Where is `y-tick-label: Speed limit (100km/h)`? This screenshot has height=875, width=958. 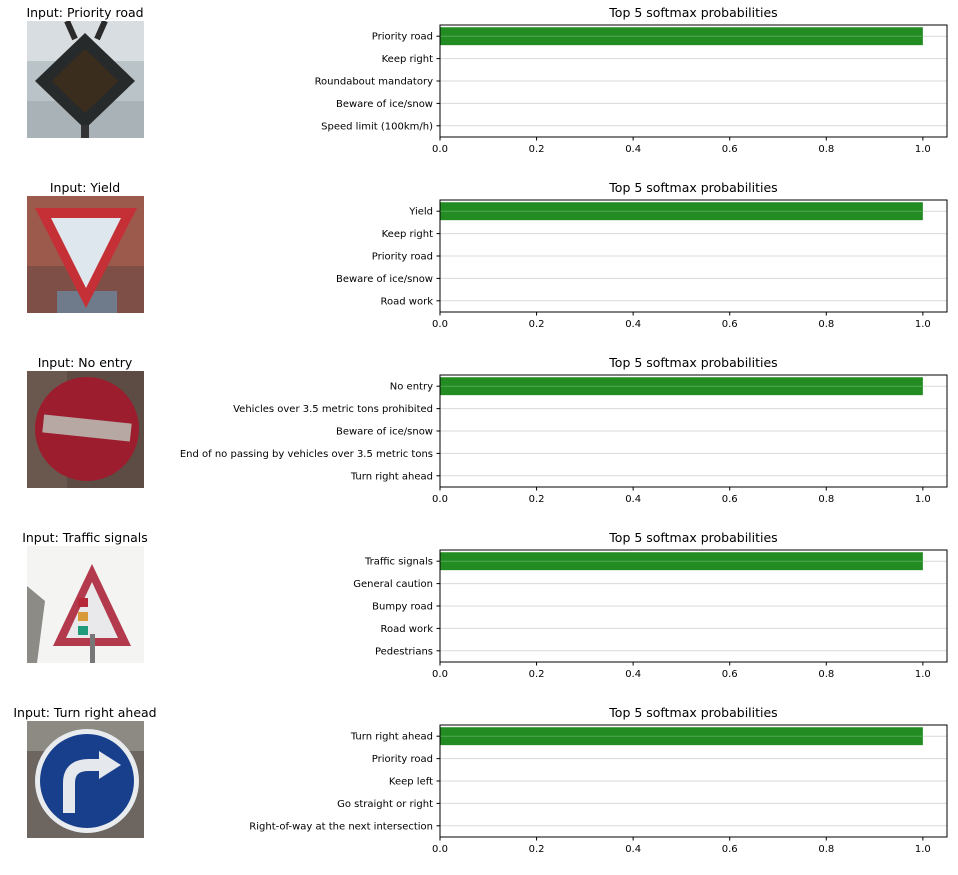 y-tick-label: Speed limit (100km/h) is located at coordinates (377, 126).